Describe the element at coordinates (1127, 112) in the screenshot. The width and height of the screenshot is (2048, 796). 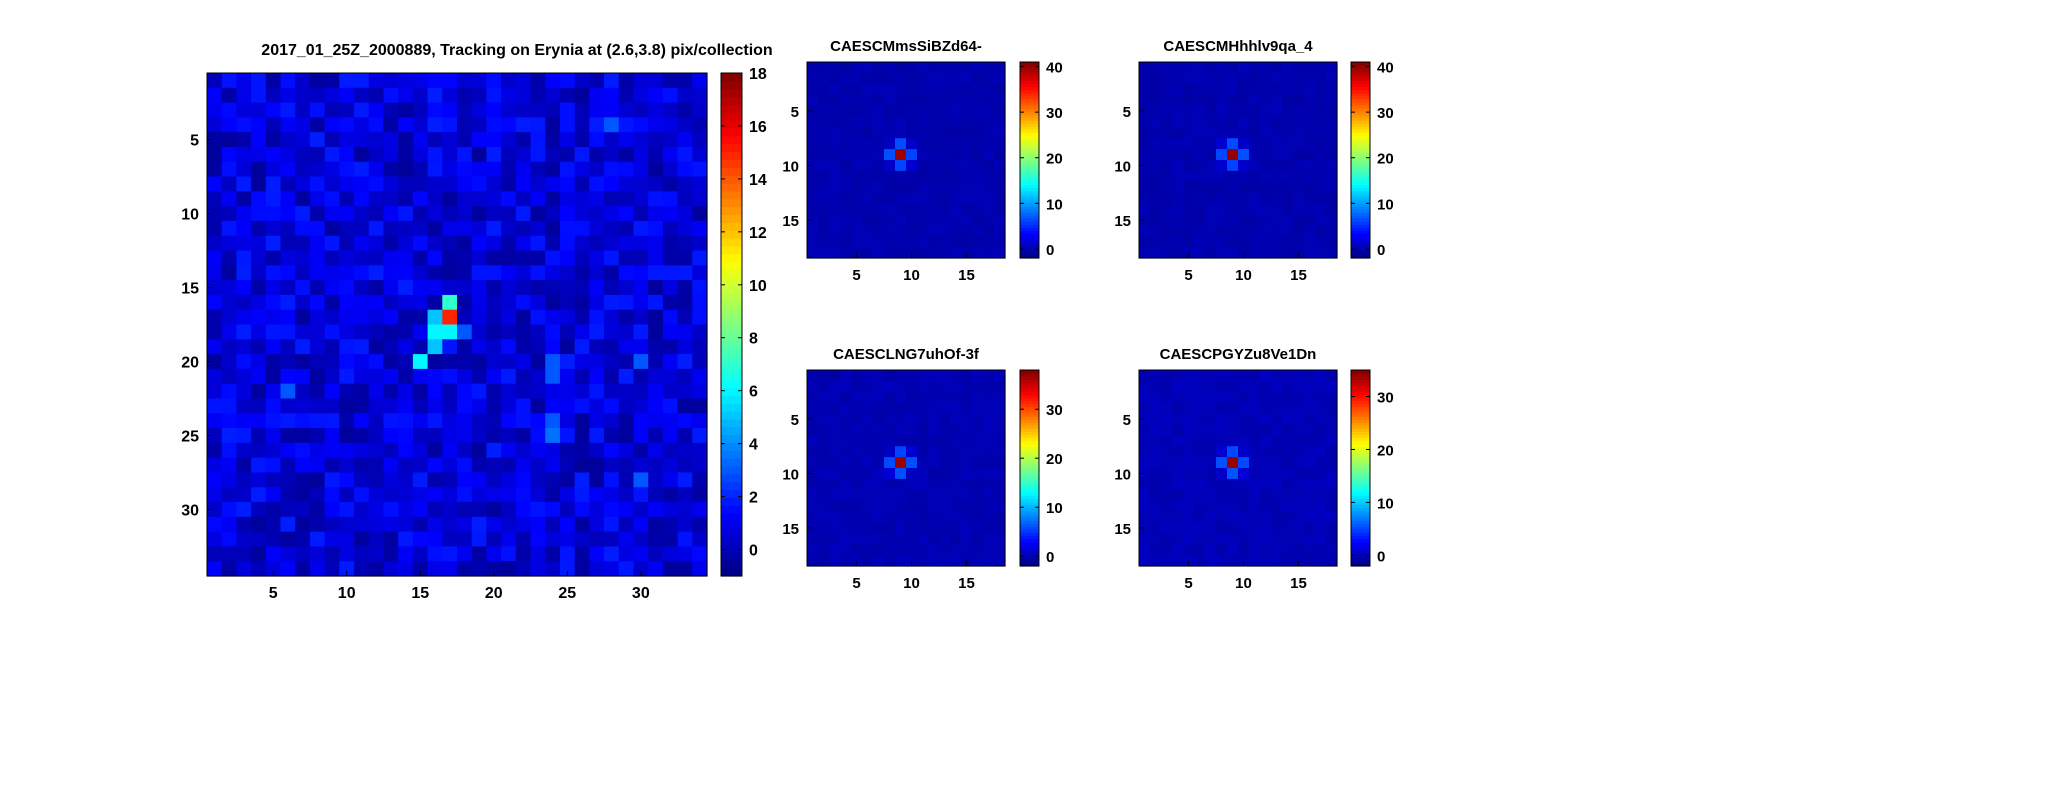
I see `y-tick-label: 5` at that location.